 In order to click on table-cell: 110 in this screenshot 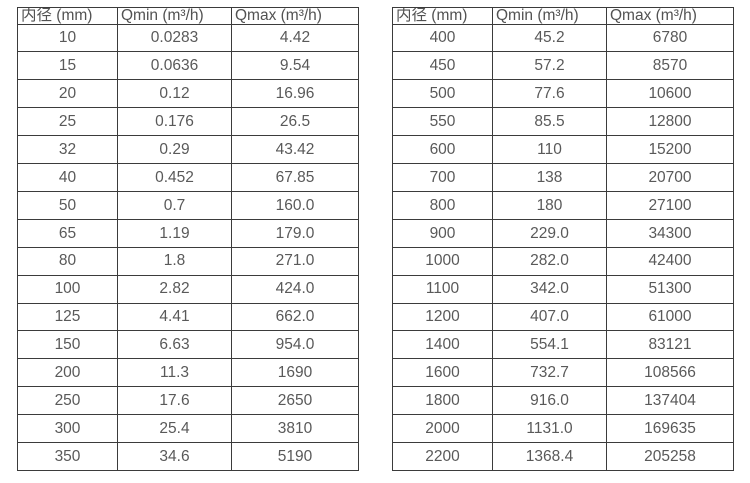, I will do `click(549, 150)`.